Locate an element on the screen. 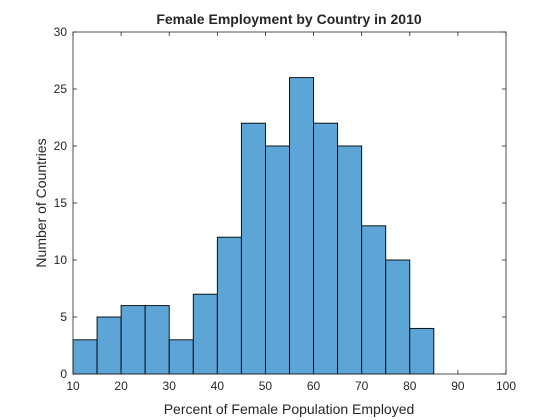  x-tick-label: 40 is located at coordinates (218, 386).